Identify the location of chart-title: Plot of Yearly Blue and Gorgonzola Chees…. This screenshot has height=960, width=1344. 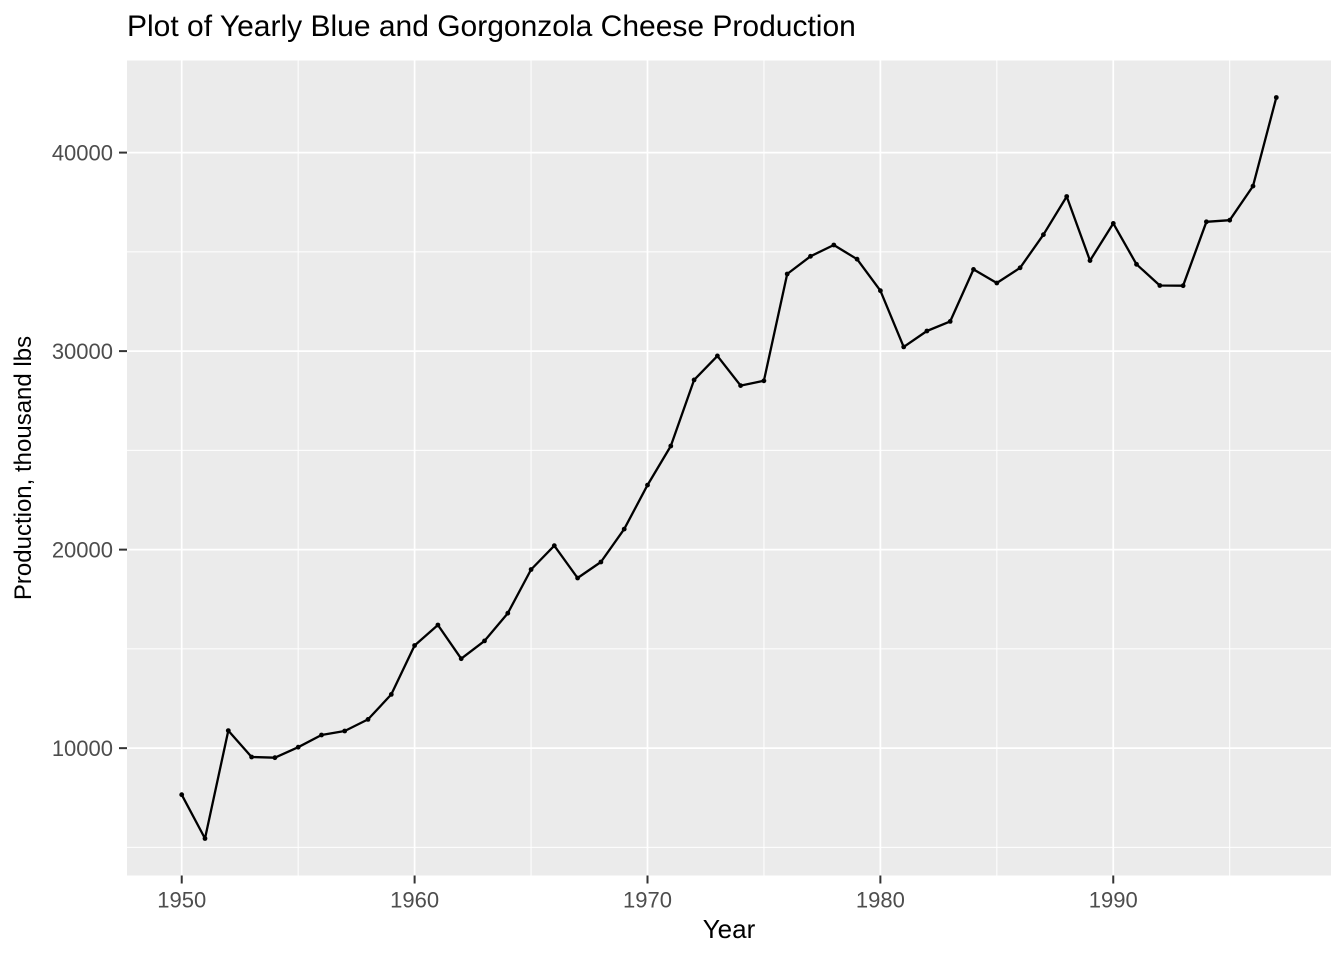
(491, 26).